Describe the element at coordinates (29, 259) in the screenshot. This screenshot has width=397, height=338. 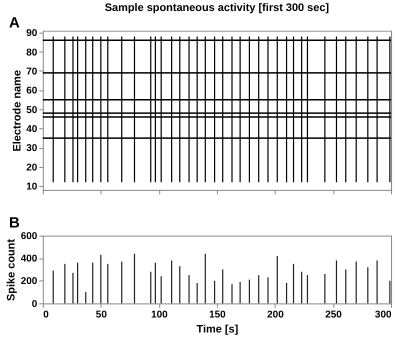
I see `y-tick-label: 400` at that location.